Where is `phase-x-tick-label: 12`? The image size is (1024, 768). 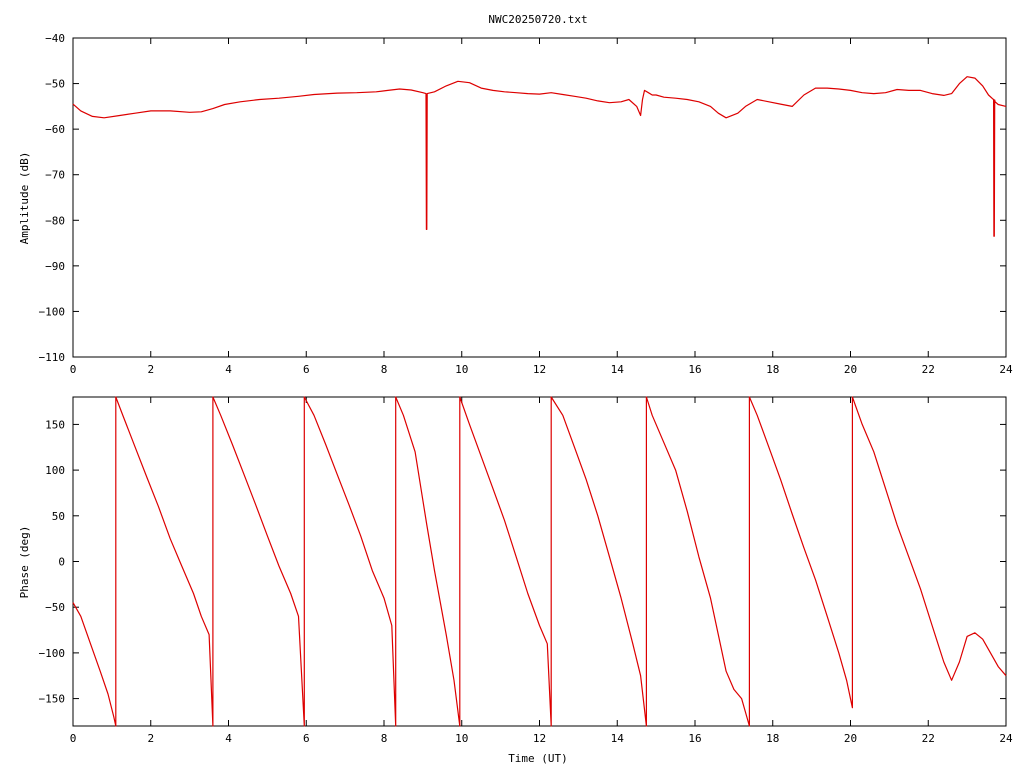
phase-x-tick-label: 12 is located at coordinates (539, 738).